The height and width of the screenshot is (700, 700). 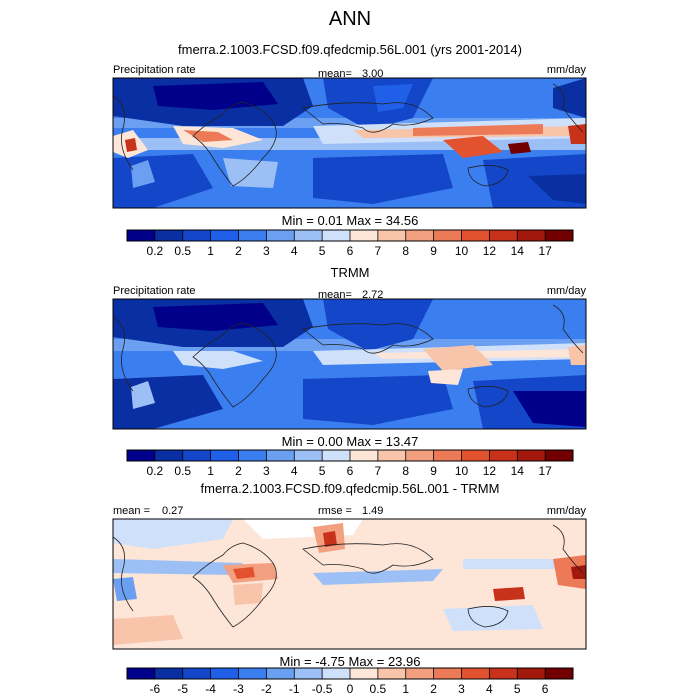 What do you see at coordinates (350, 19) in the screenshot?
I see `page-title: ANN` at bounding box center [350, 19].